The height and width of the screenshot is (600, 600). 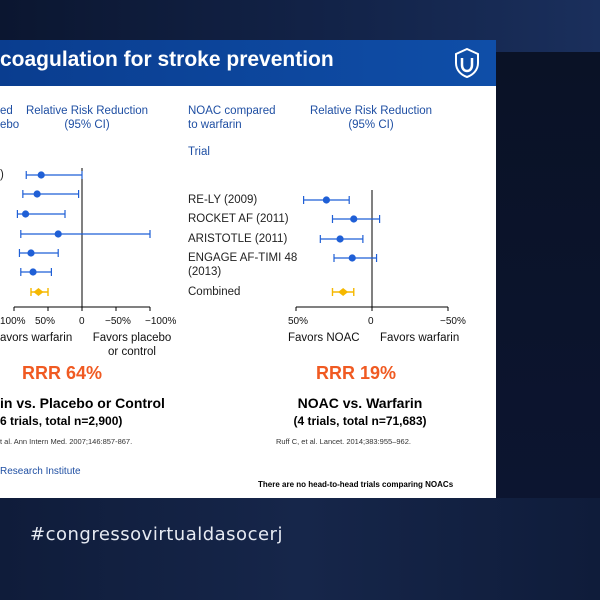 I want to click on trial-label-combined: Combined, so click(x=214, y=292).